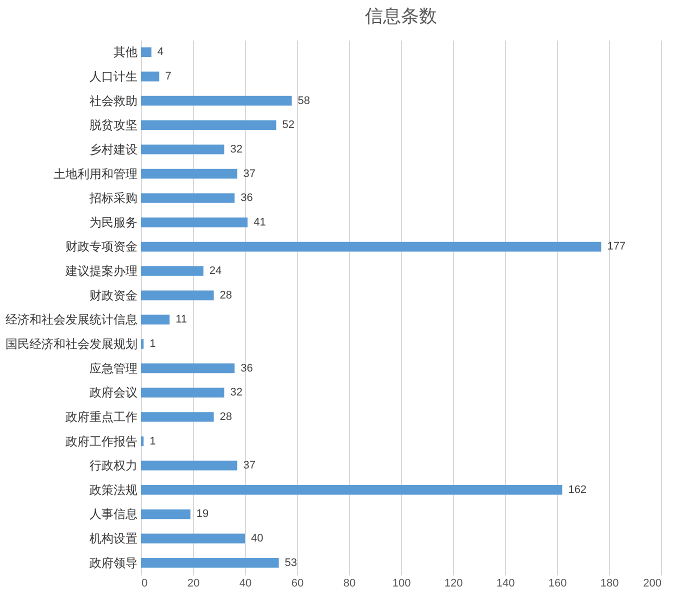 Image resolution: width=684 pixels, height=615 pixels. What do you see at coordinates (245, 584) in the screenshot?
I see `x-tick-label: 40` at bounding box center [245, 584].